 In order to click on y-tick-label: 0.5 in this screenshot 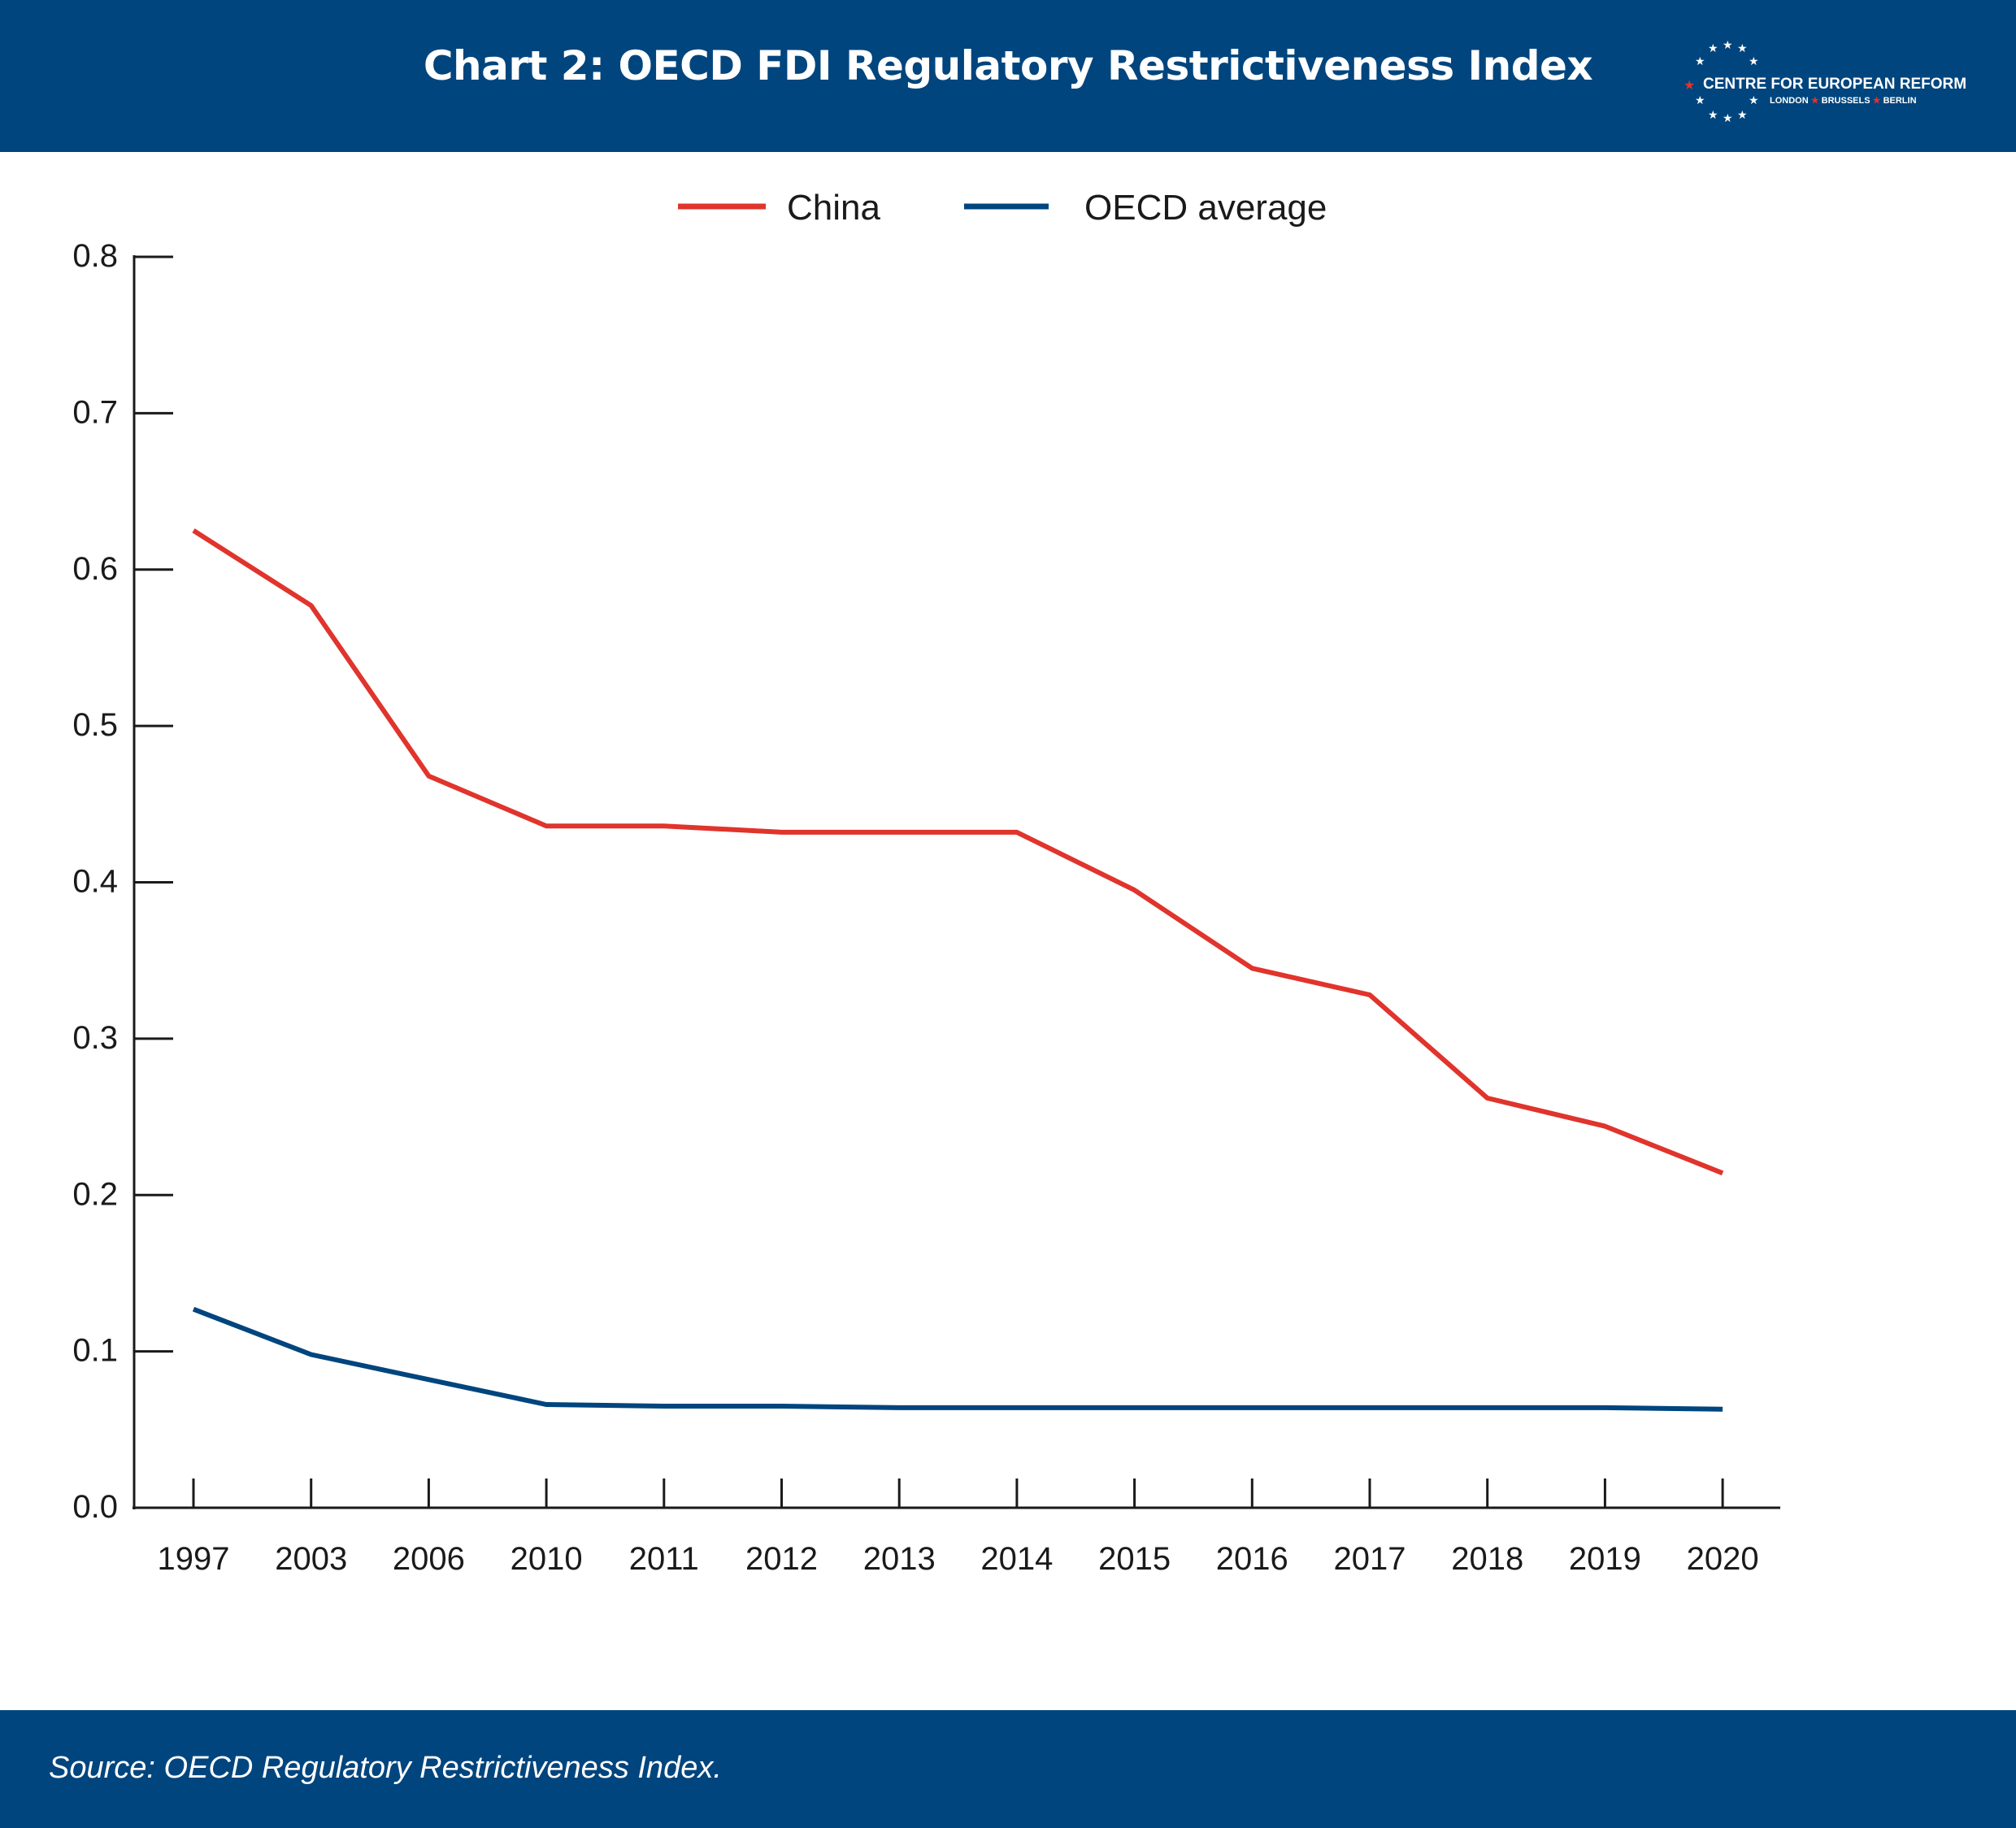, I will do `click(95, 725)`.